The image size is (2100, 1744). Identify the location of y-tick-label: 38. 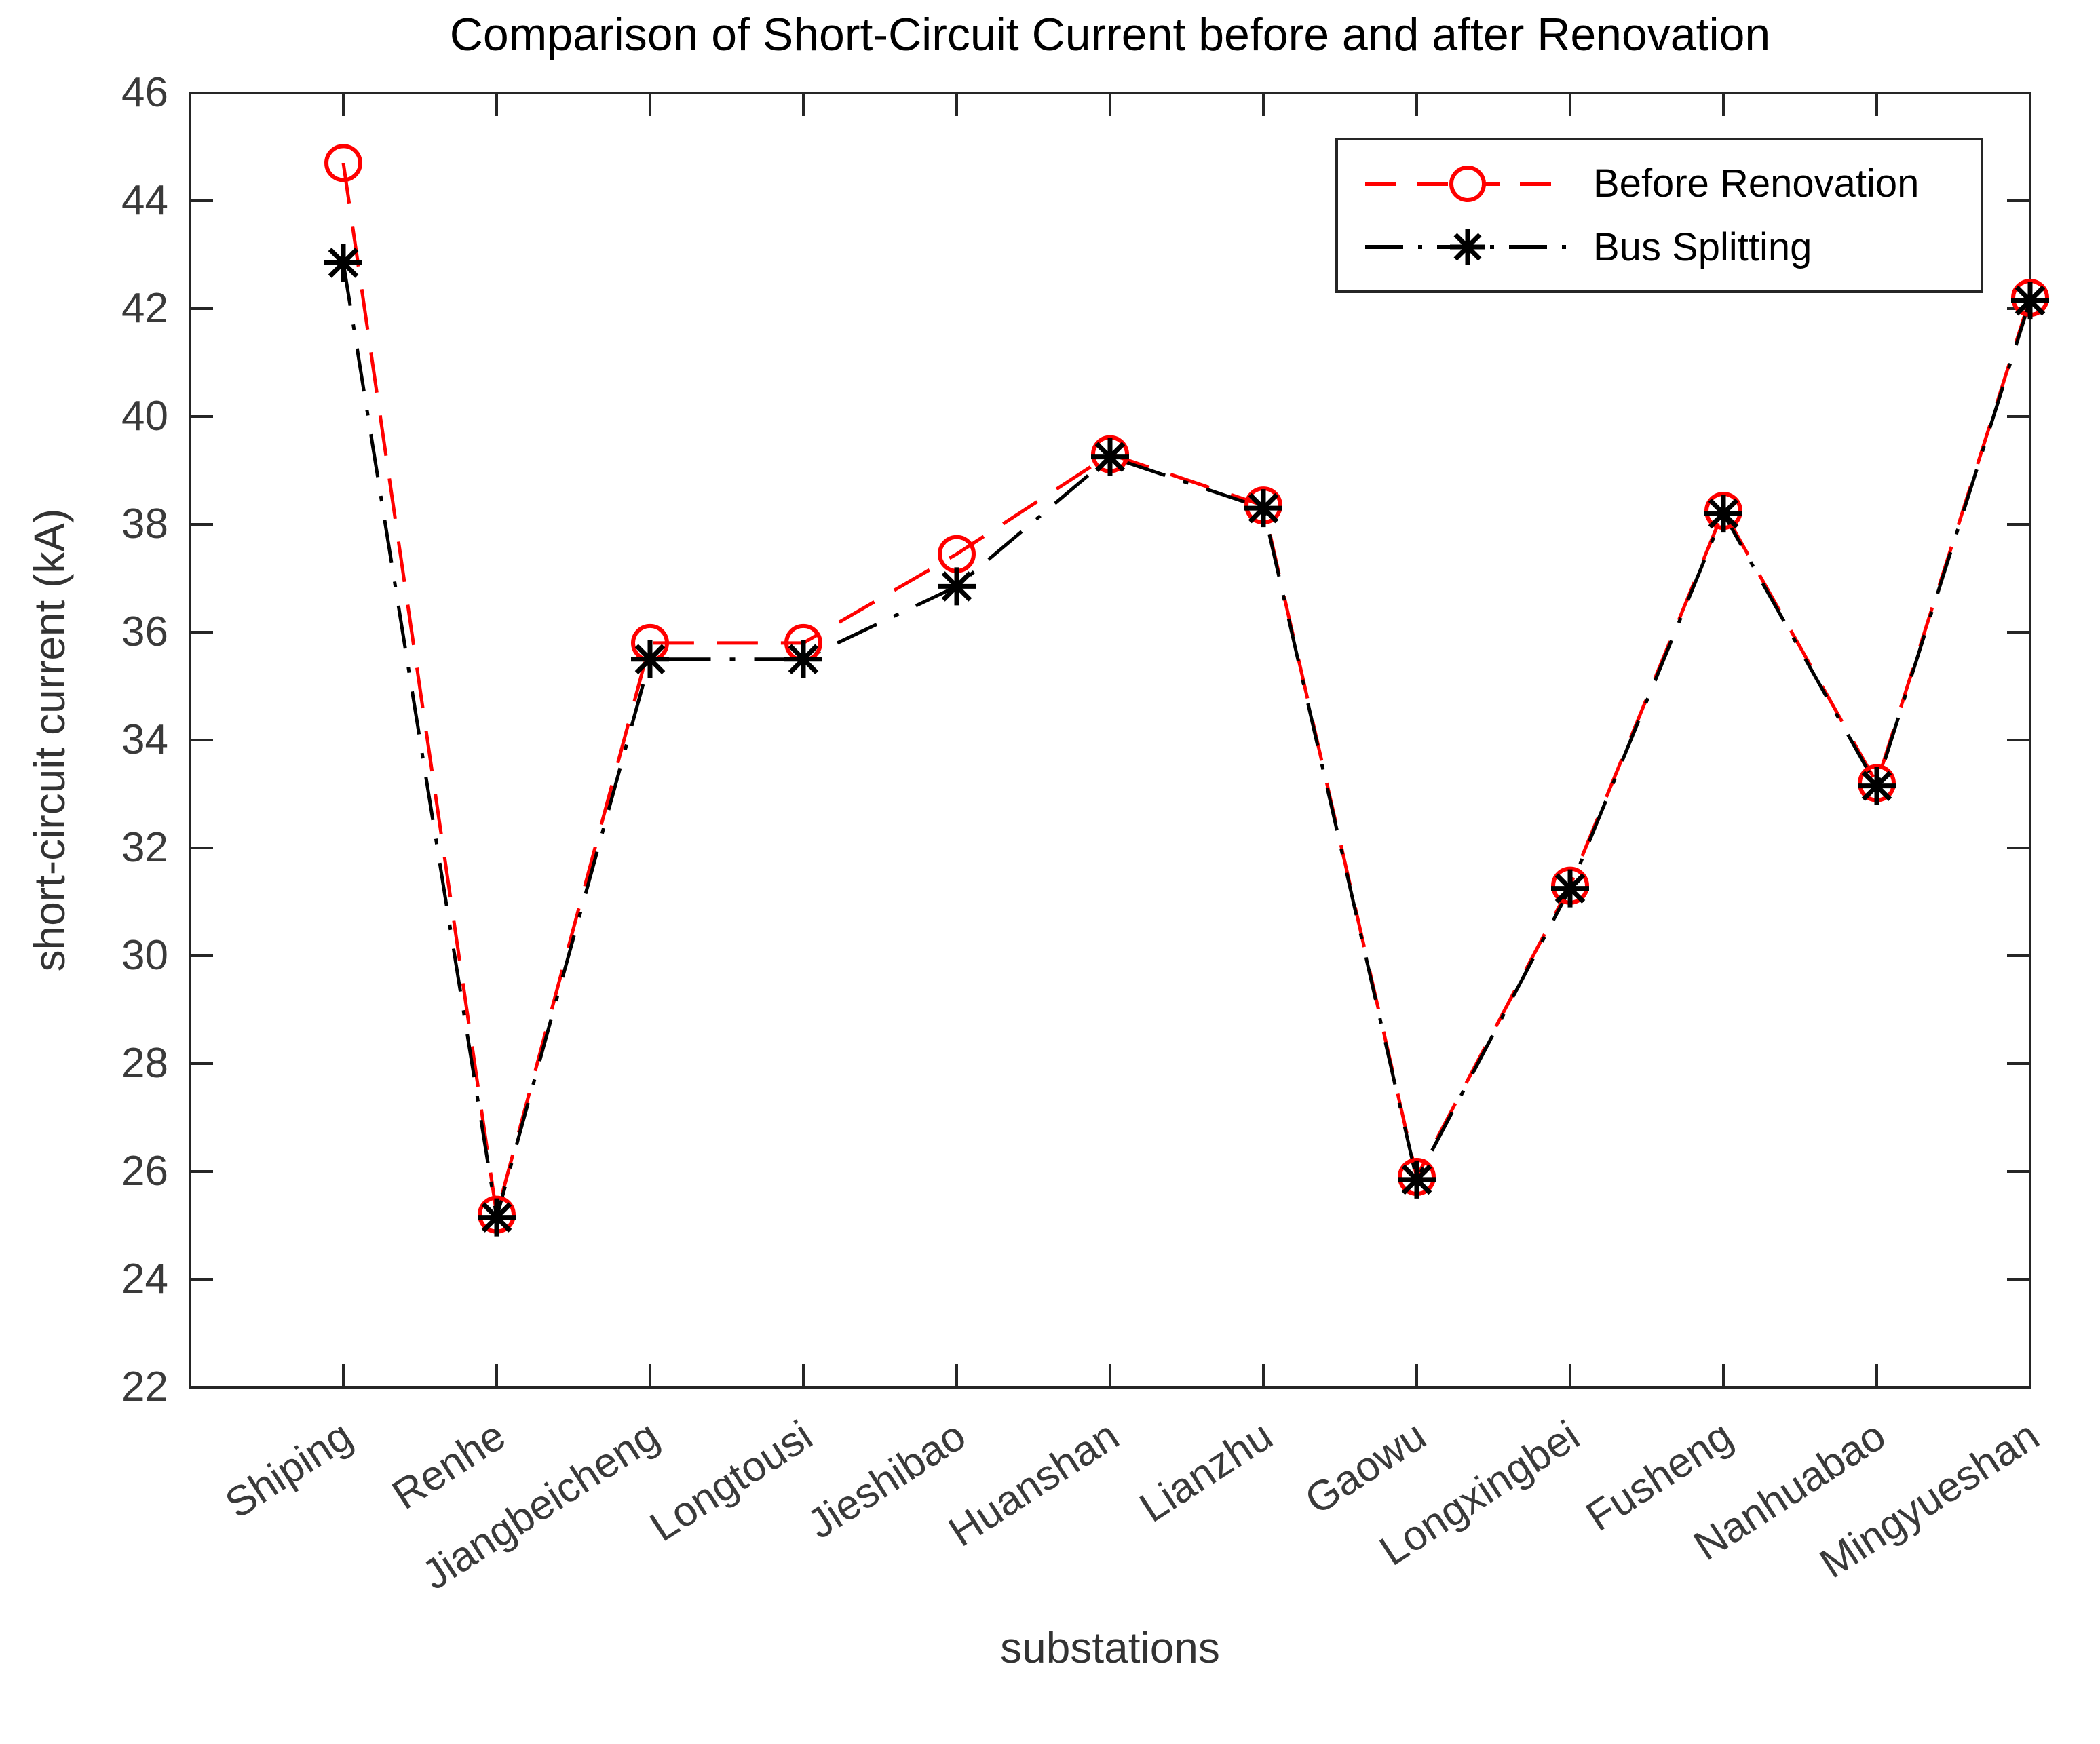
(144, 524).